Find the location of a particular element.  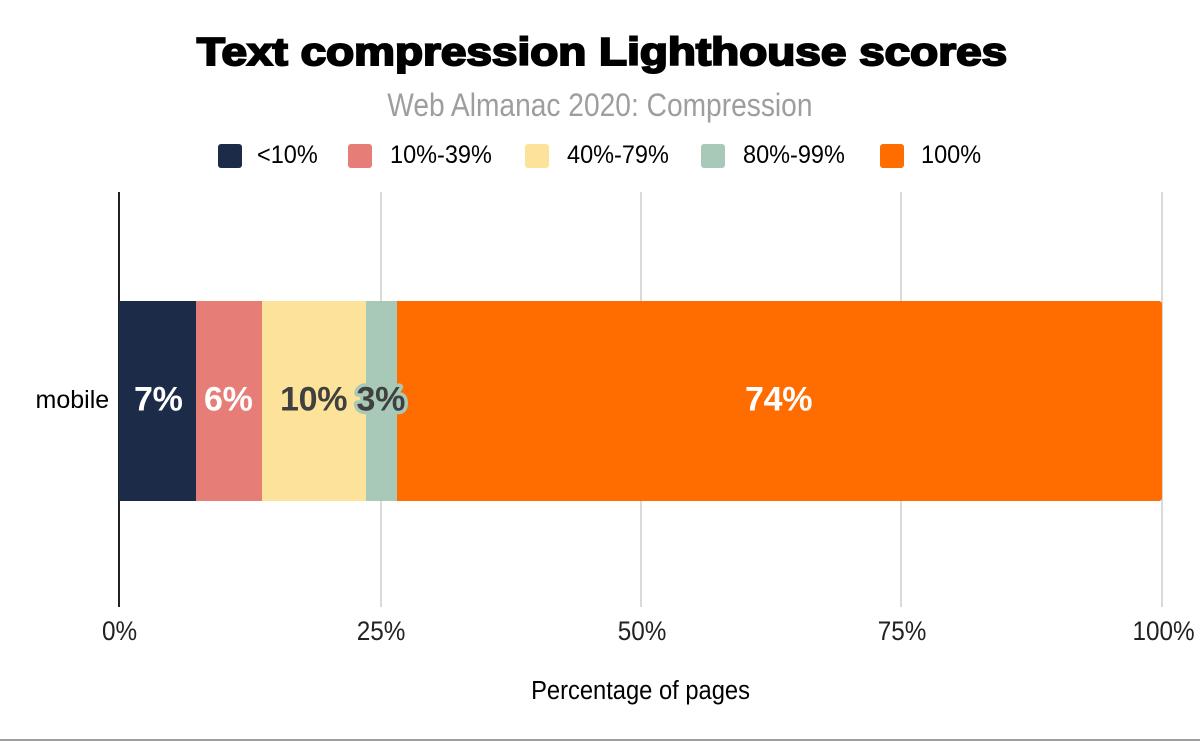

svg-text: 3% is located at coordinates (381, 400).